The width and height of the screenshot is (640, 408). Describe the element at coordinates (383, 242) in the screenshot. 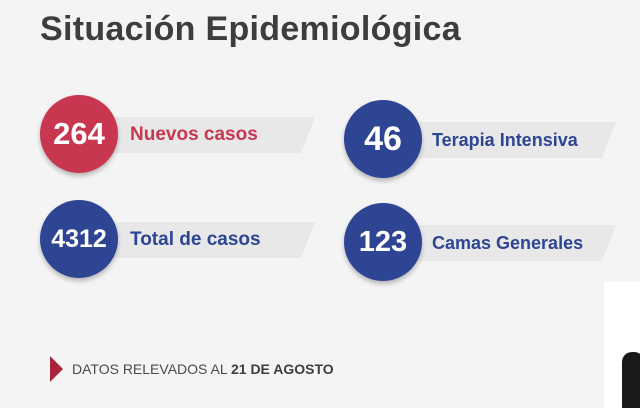

I see `stat-value-circle: 123` at that location.